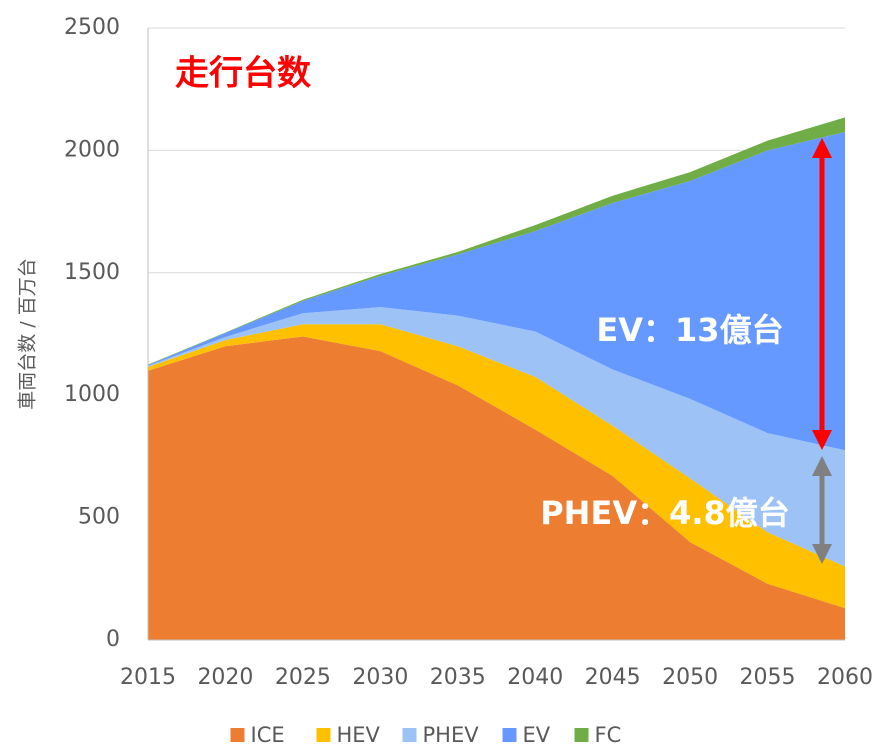  Describe the element at coordinates (148, 677) in the screenshot. I see `x-tick-label: 2015` at that location.